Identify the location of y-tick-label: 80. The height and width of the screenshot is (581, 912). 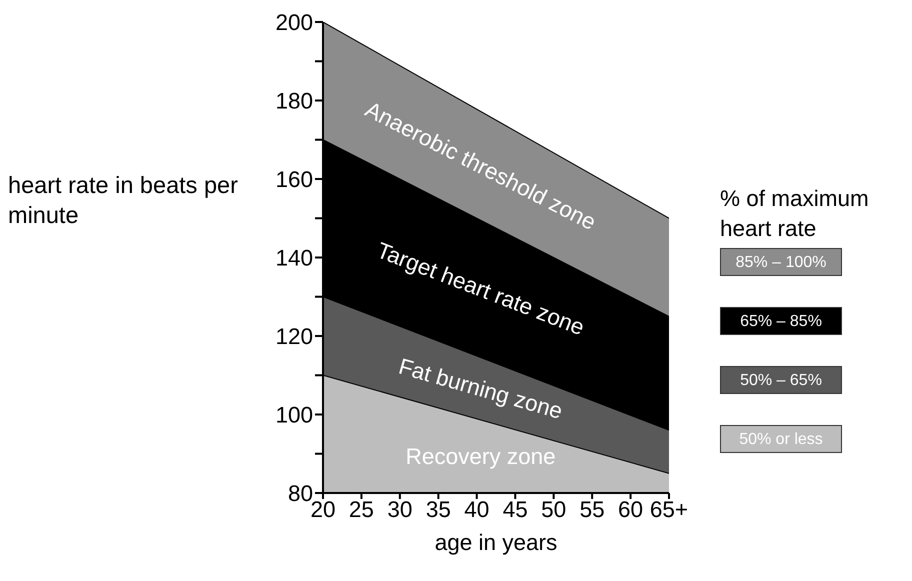
(300, 493).